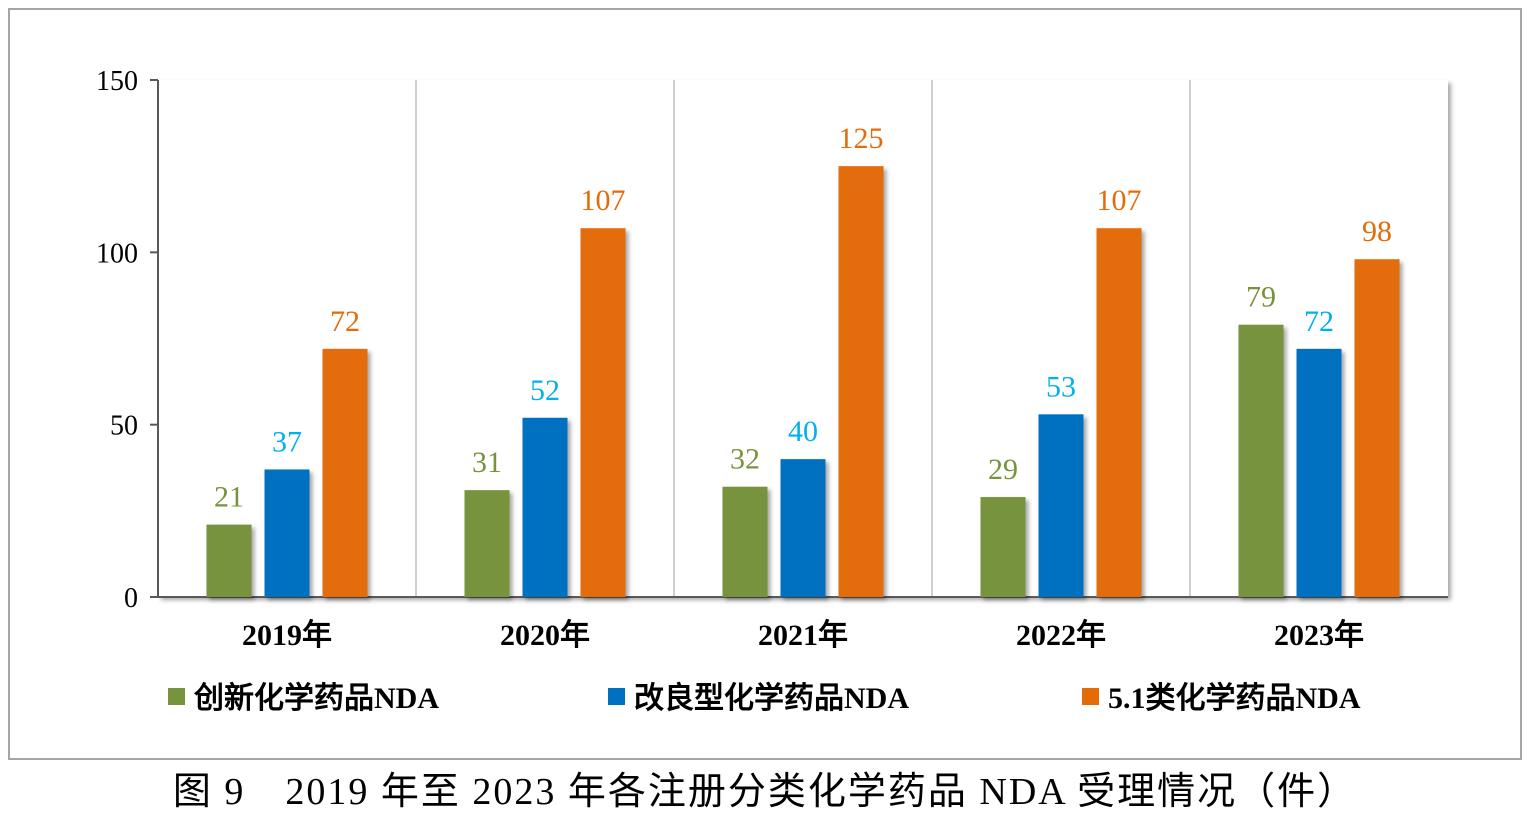 This screenshot has width=1530, height=840. I want to click on y-tick-label: 50, so click(124, 426).